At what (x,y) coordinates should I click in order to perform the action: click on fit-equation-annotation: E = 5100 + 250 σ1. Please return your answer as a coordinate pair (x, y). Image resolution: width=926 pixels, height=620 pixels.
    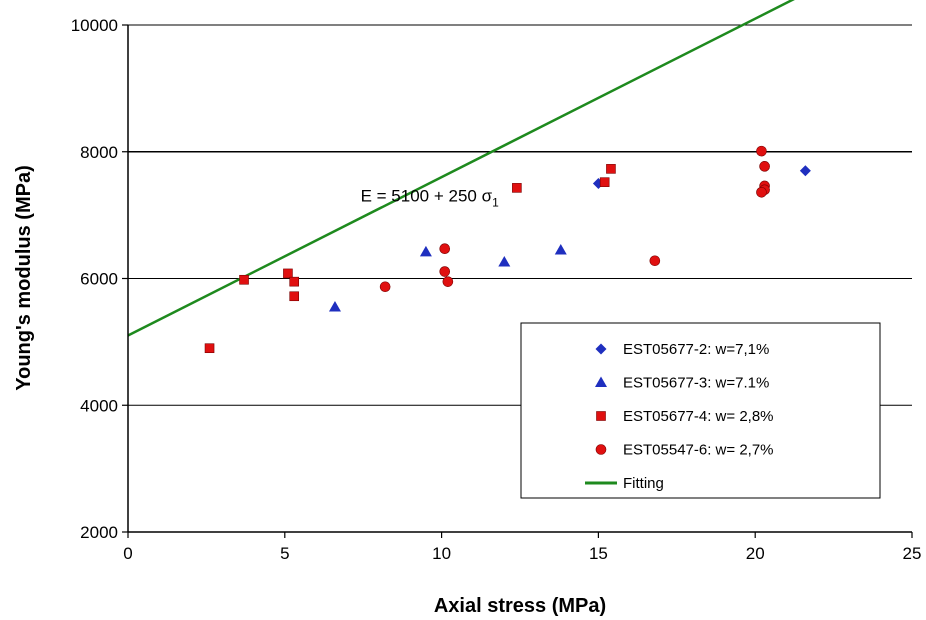
    Looking at the image, I should click on (430, 197).